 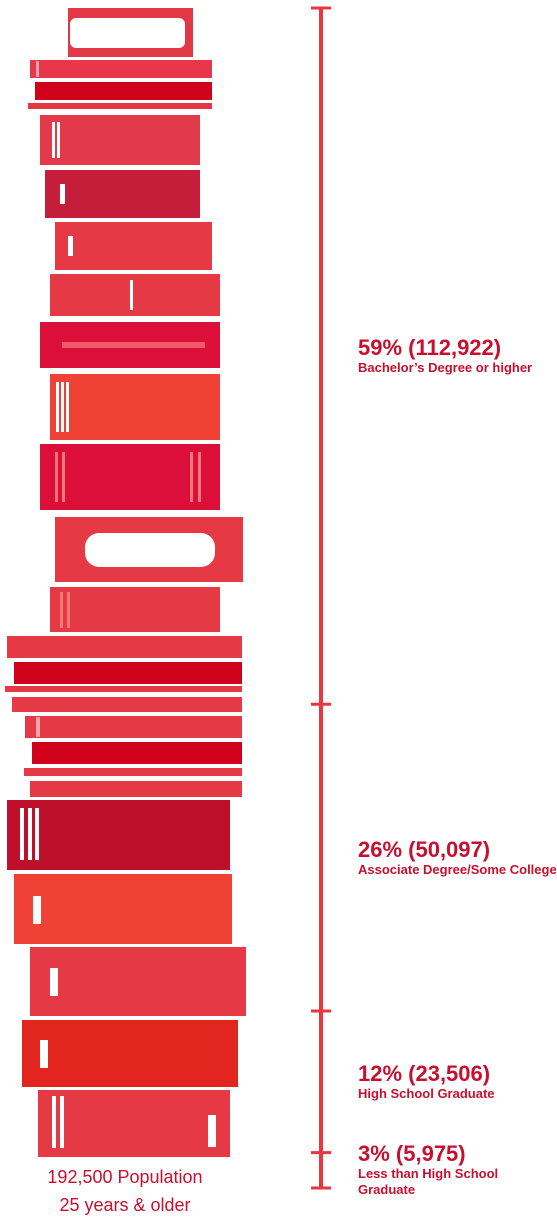 I want to click on segment-description: Less than High School Graduate, so click(x=428, y=1182).